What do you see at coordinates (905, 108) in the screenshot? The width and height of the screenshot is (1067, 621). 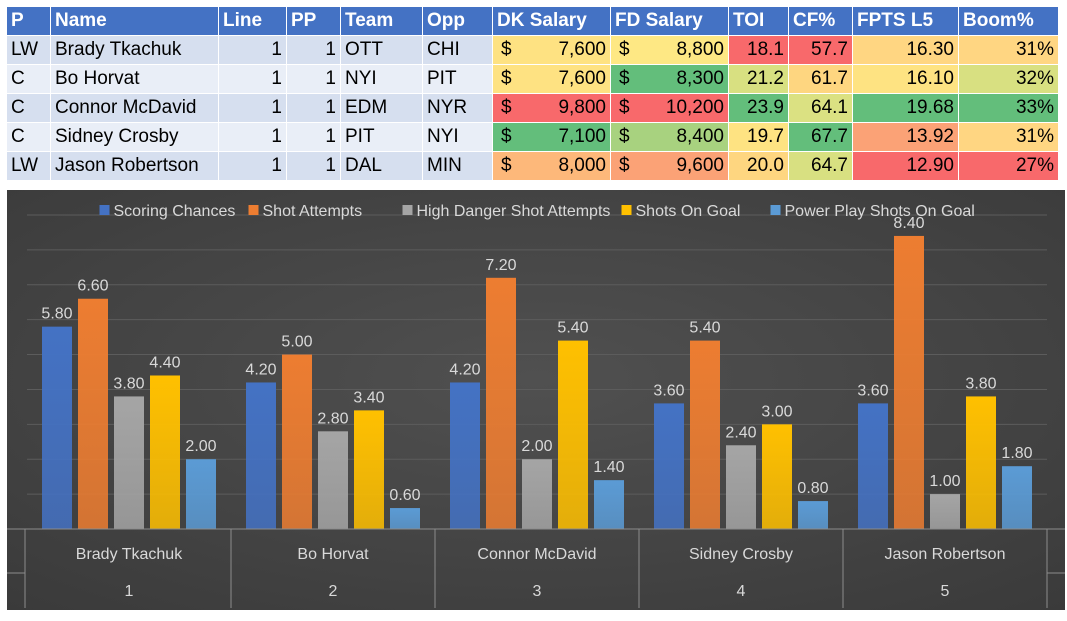 I see `cell-fpts-l5: 19.68` at bounding box center [905, 108].